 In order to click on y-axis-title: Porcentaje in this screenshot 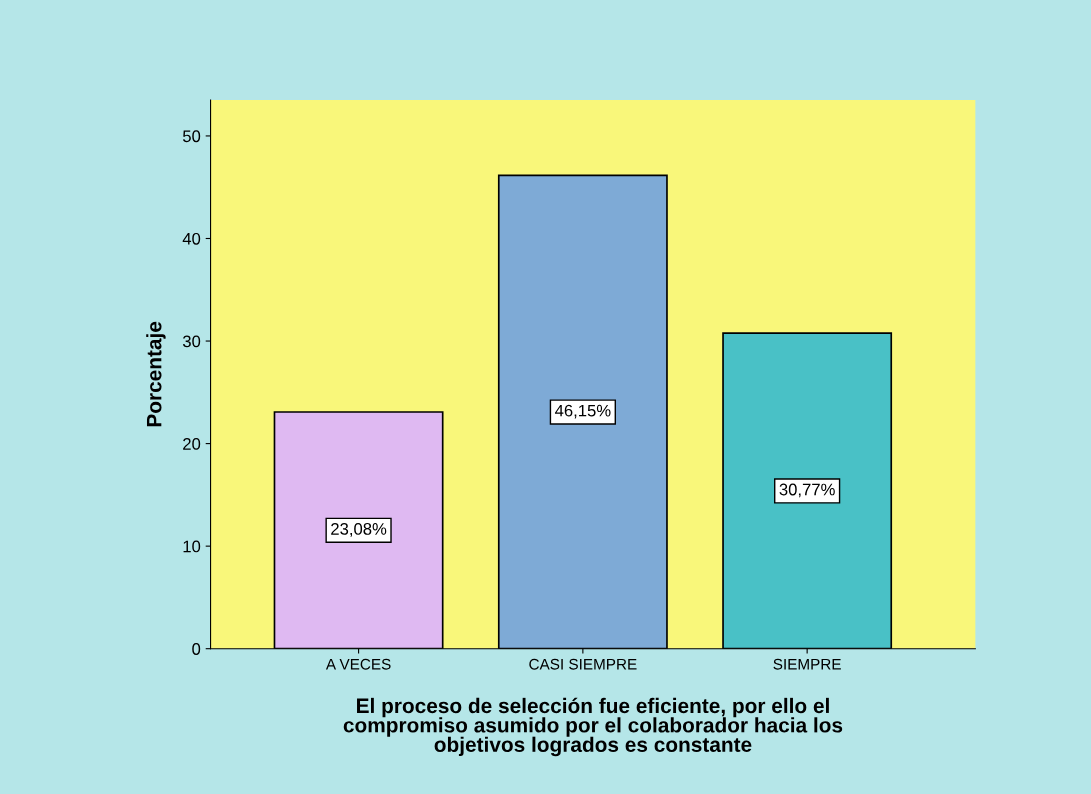, I will do `click(156, 374)`.